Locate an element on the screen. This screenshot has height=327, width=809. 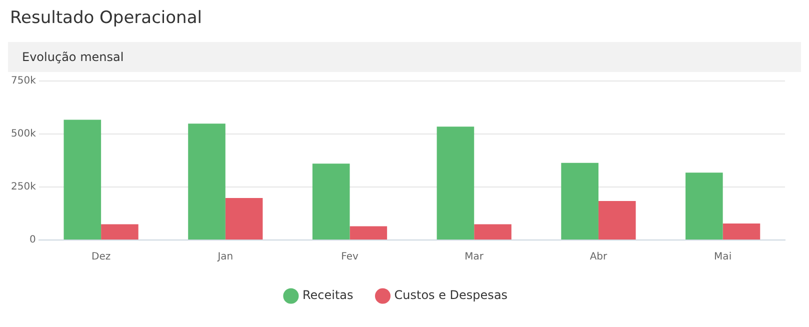
x-tick-label: Jan is located at coordinates (225, 257).